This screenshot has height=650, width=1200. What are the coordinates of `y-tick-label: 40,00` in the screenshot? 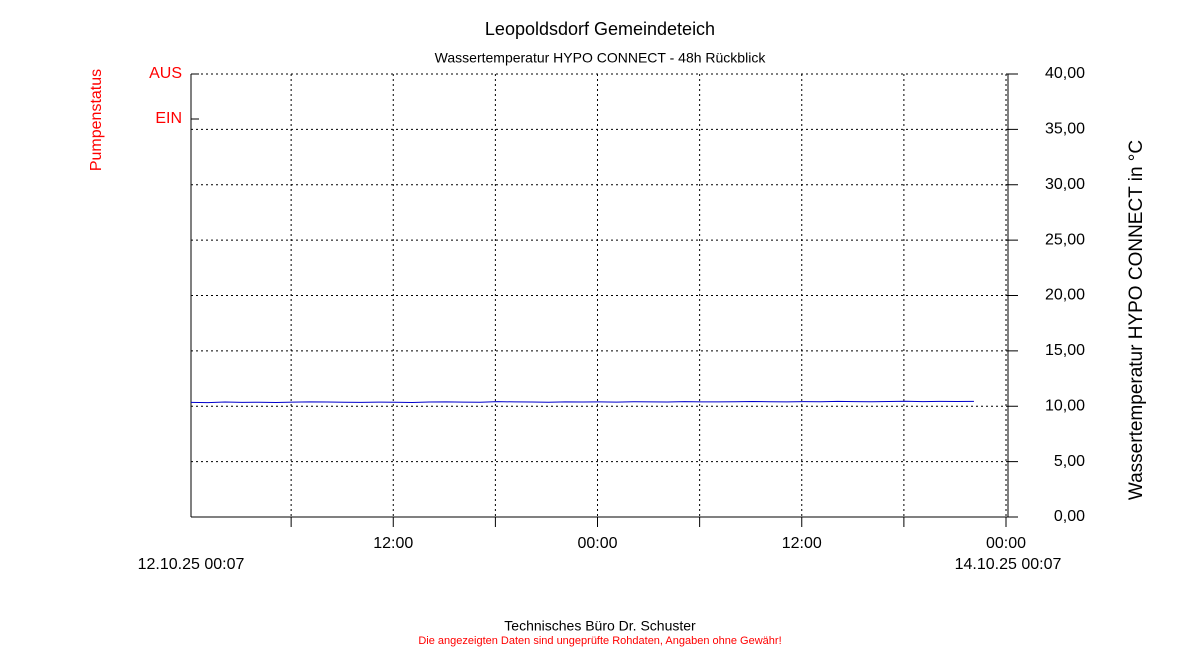 It's located at (1065, 73).